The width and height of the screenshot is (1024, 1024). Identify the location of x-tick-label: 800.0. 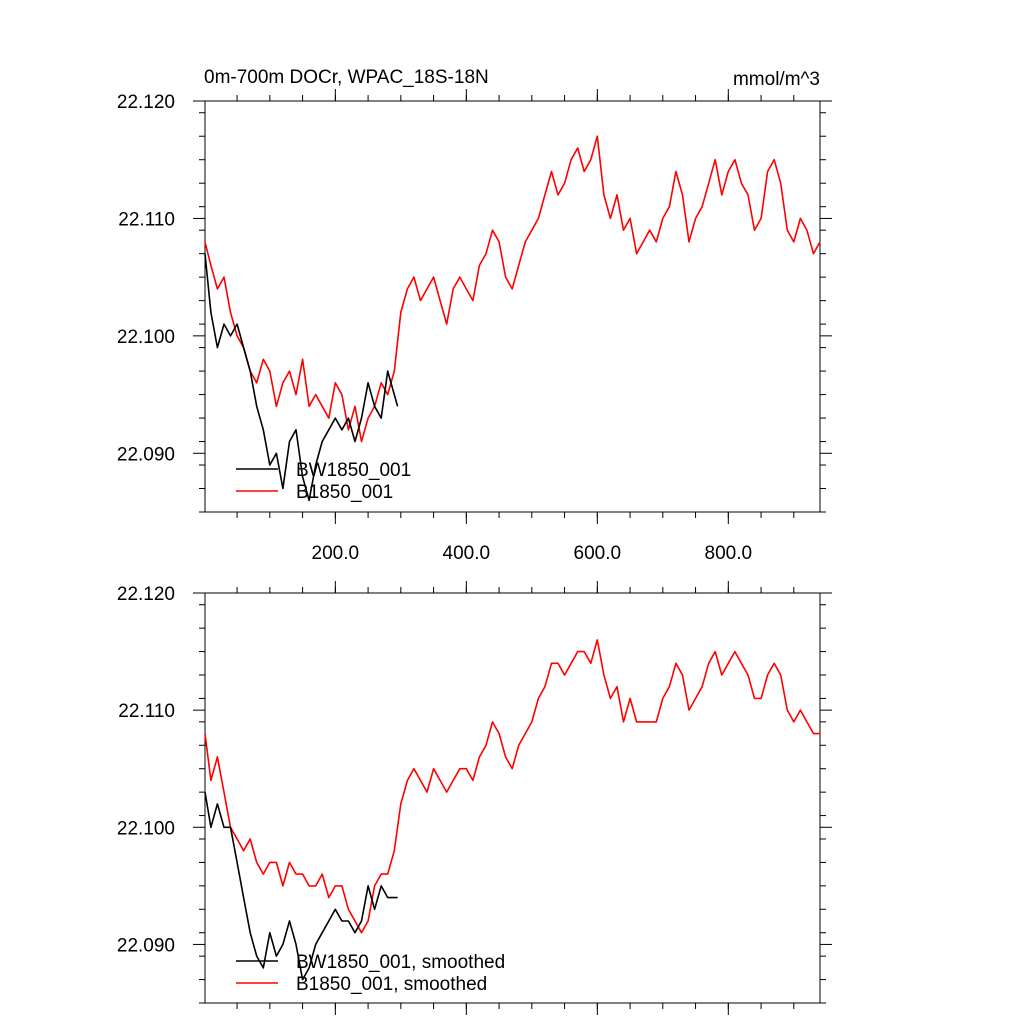
(729, 553).